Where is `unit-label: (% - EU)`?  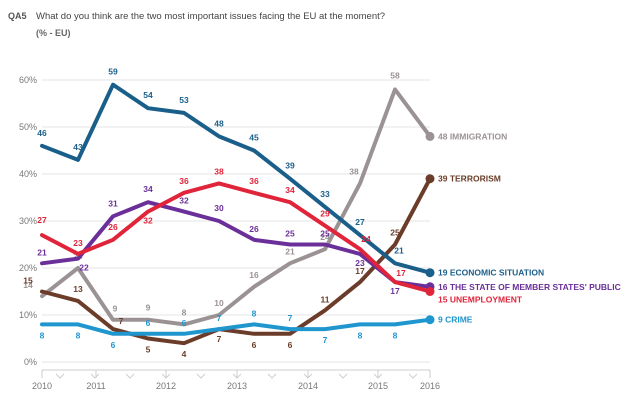
unit-label: (% - EU) is located at coordinates (53, 33).